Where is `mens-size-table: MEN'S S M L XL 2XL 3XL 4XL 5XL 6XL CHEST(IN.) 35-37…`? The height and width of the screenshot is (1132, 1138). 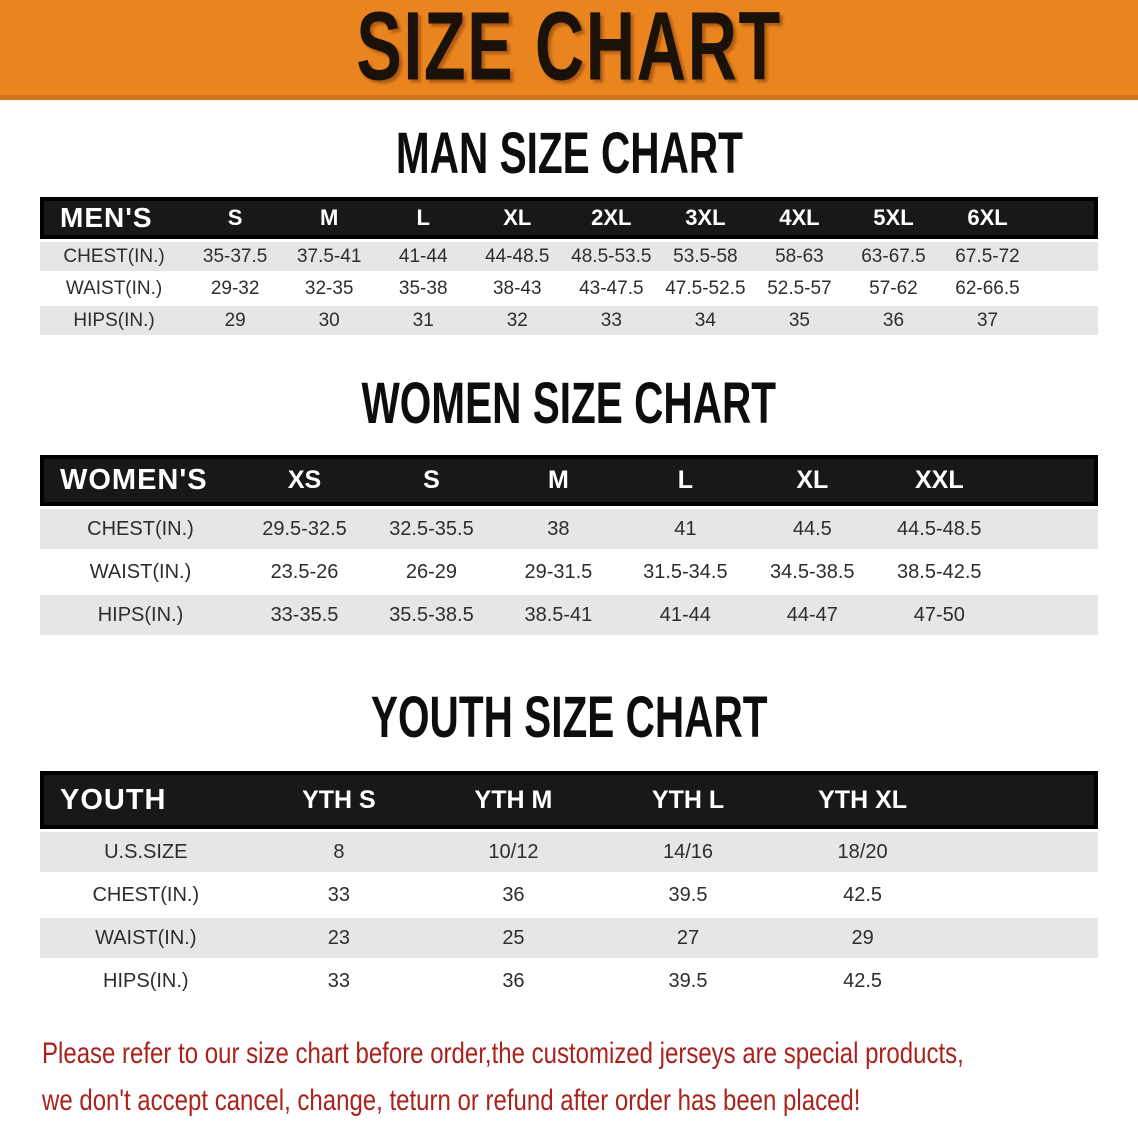
mens-size-table: MEN'S S M L XL 2XL 3XL 4XL 5XL 6XL CHEST(IN.) 35-37… is located at coordinates (569, 266).